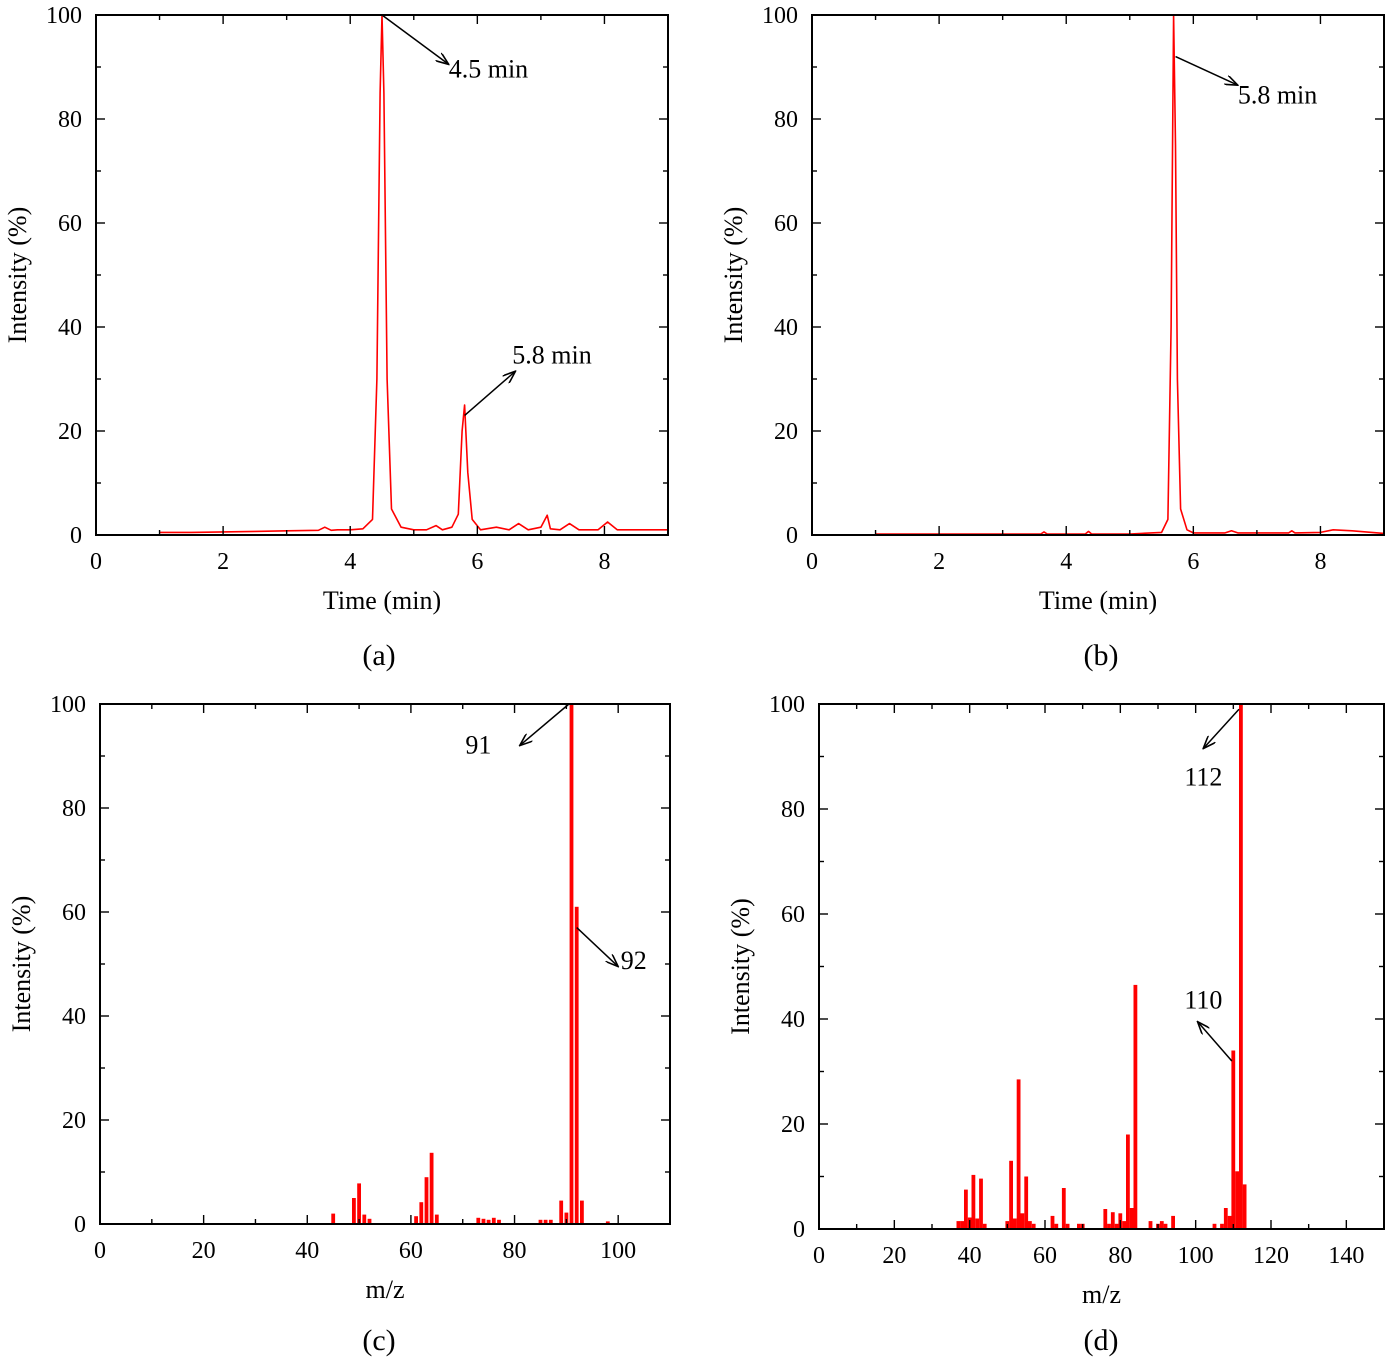 This screenshot has width=1400, height=1362. What do you see at coordinates (1271, 1256) in the screenshot?
I see `x-tick-label: 120` at bounding box center [1271, 1256].